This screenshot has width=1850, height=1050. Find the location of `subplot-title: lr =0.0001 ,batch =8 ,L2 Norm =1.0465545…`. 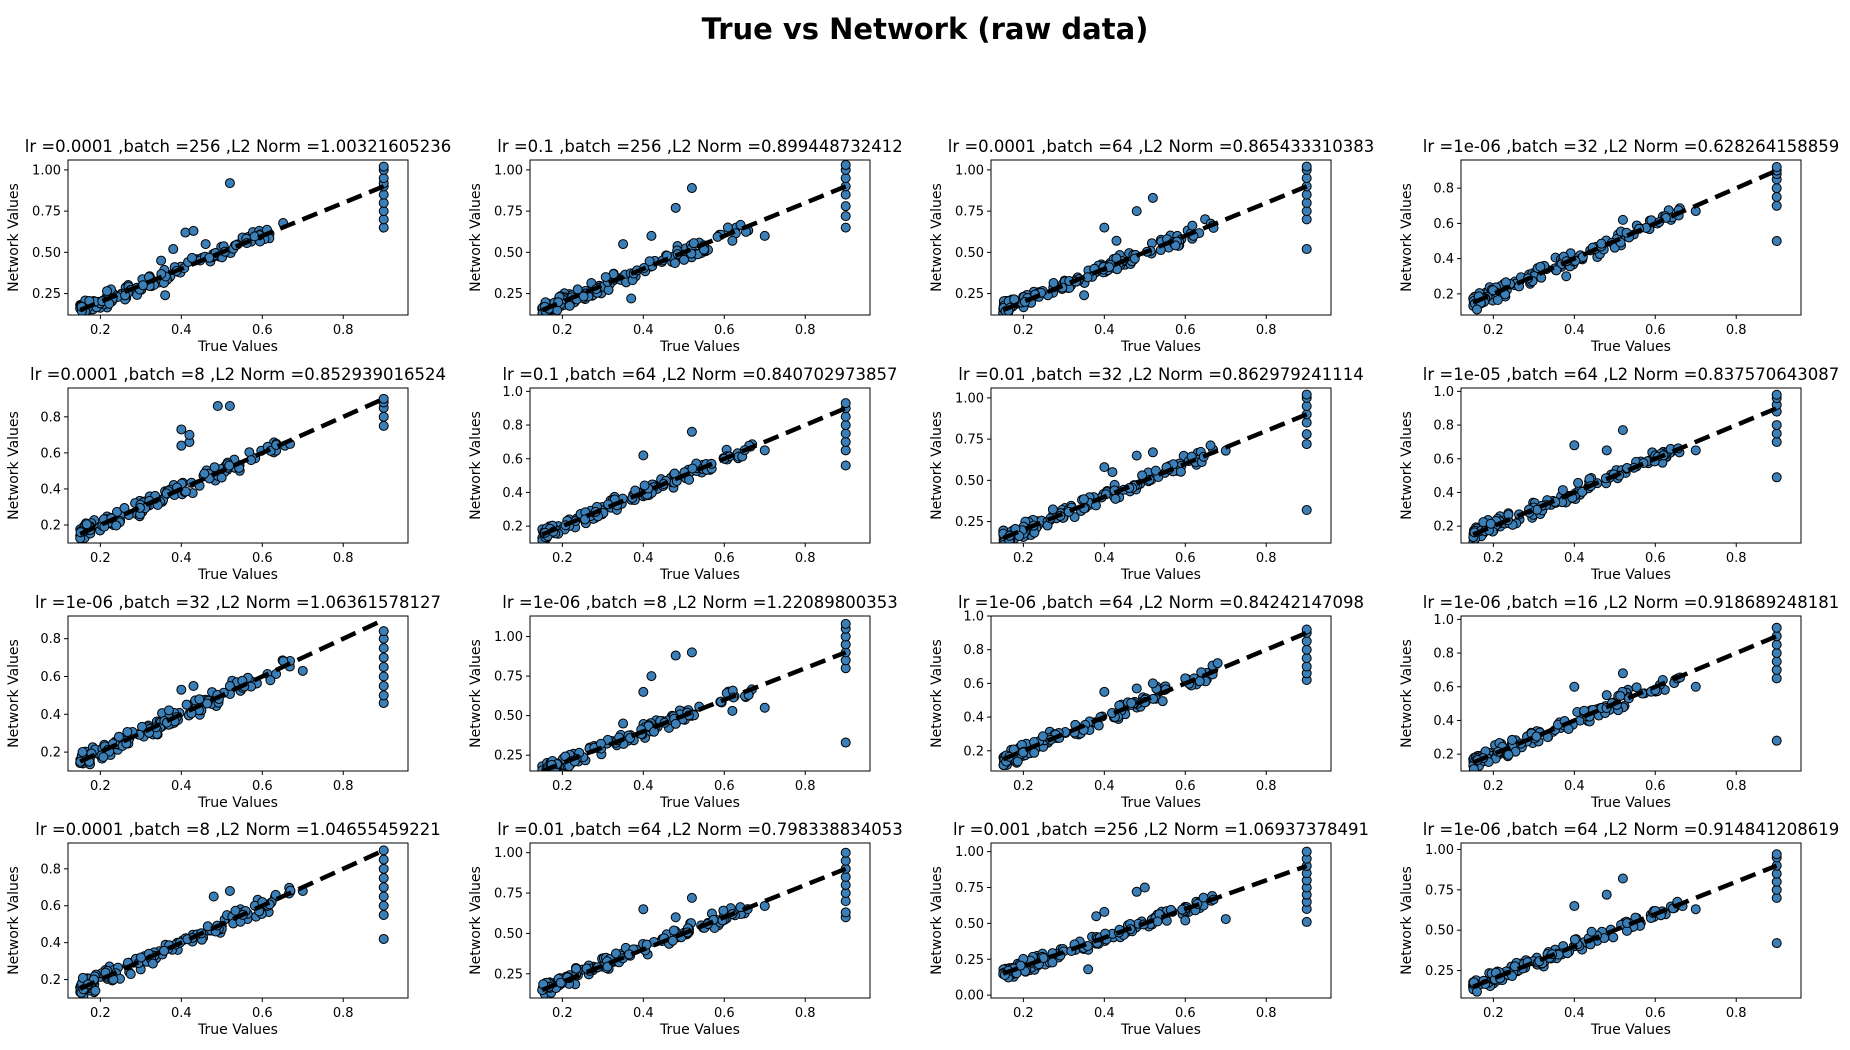

subplot-title: lr =0.0001 ,batch =8 ,L2 Norm =1.0465545… is located at coordinates (238, 829).